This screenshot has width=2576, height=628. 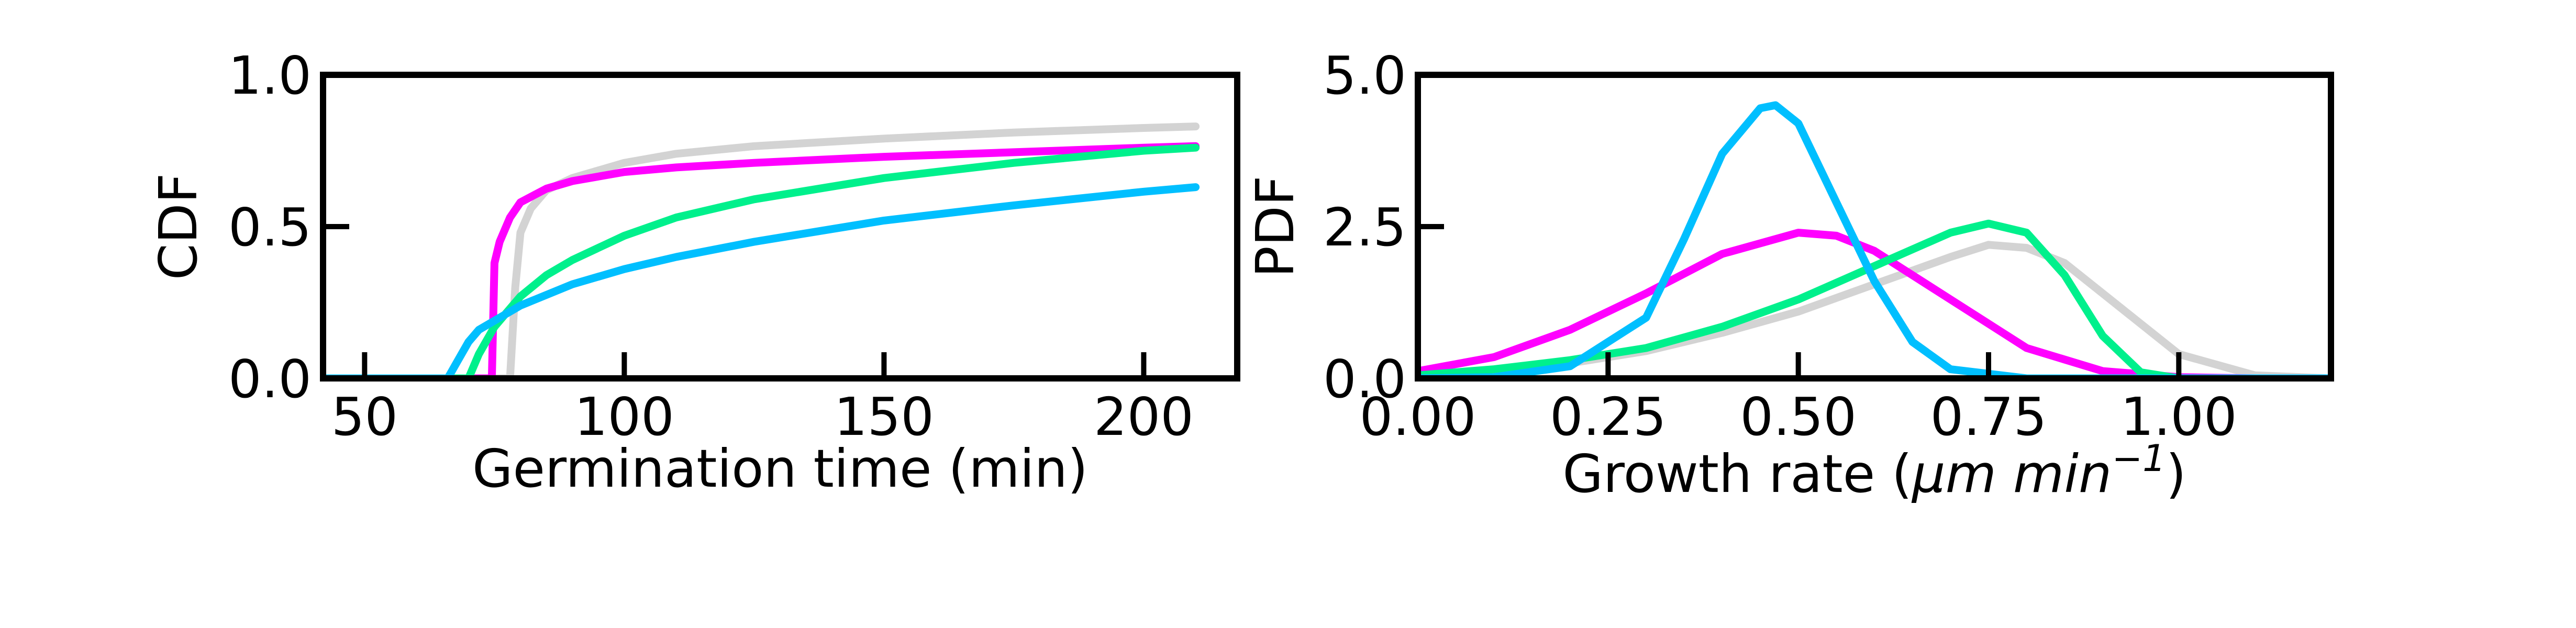 I want to click on cdf-y-tick-label: 0.0, so click(x=270, y=379).